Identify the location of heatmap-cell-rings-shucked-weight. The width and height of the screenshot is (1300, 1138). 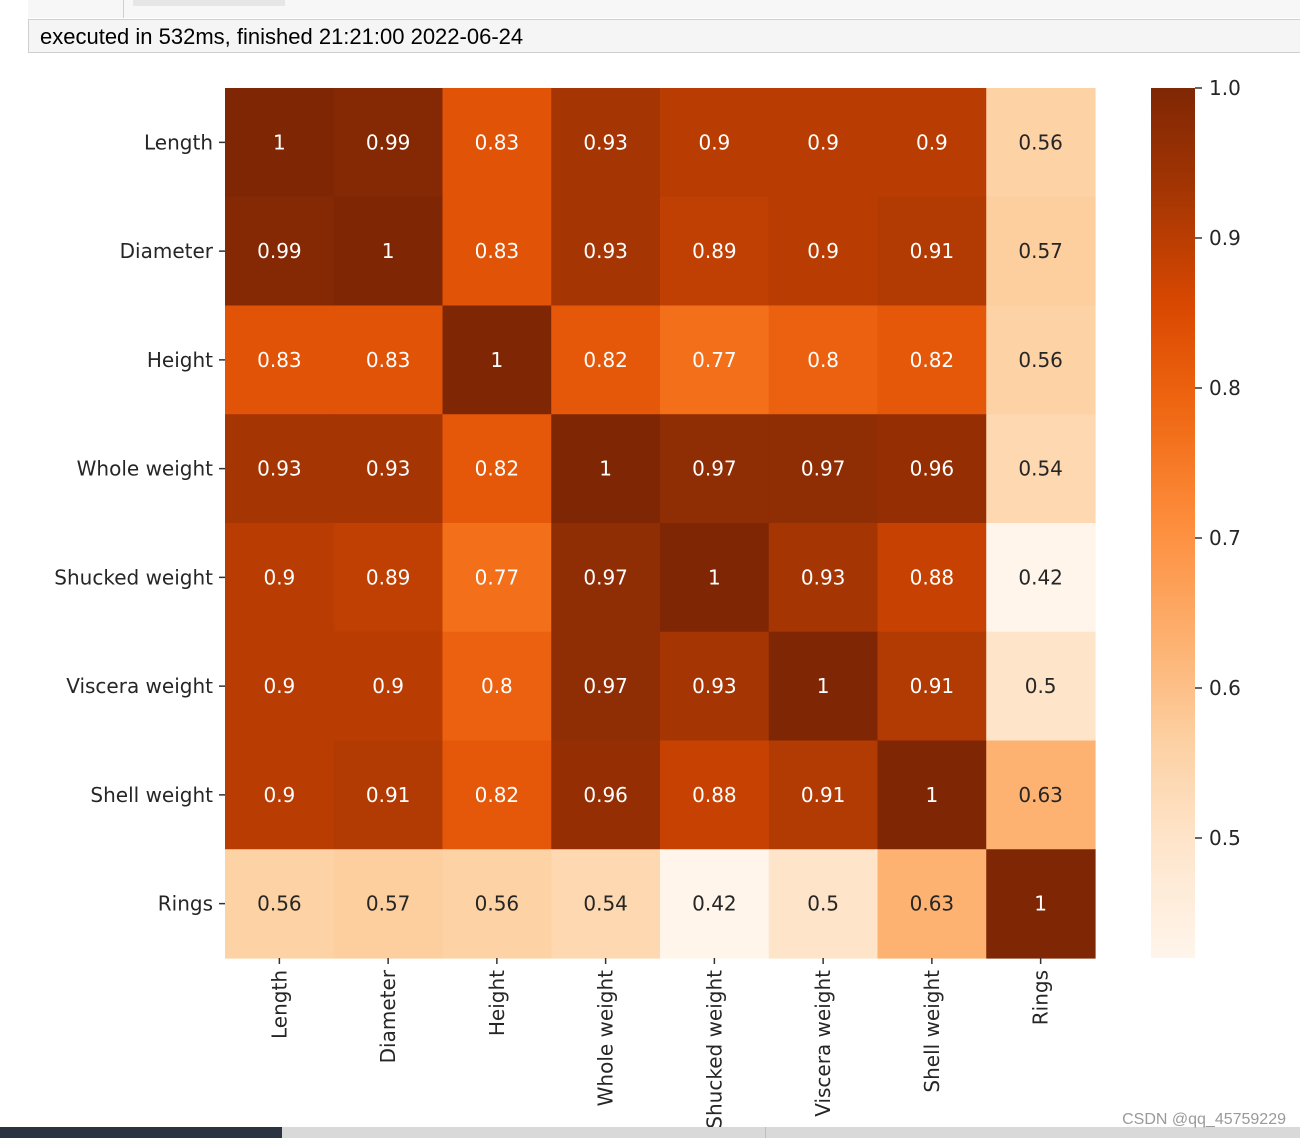
(715, 904).